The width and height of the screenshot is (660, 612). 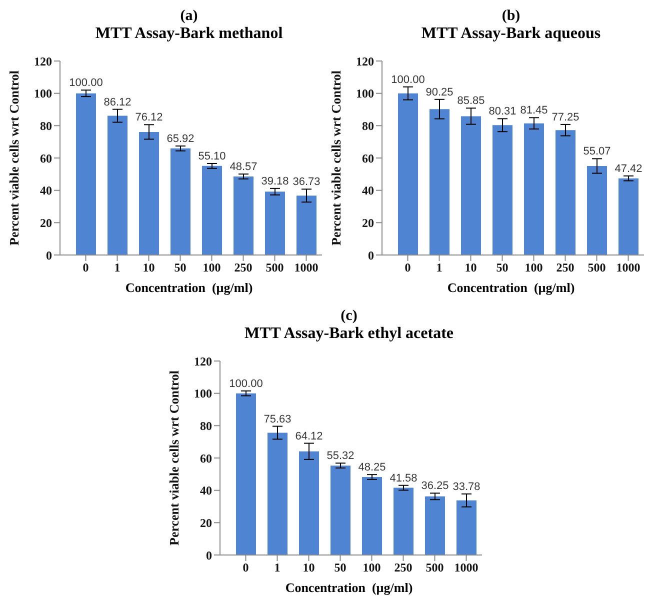 What do you see at coordinates (466, 486) in the screenshot?
I see `data-label: 33.78` at bounding box center [466, 486].